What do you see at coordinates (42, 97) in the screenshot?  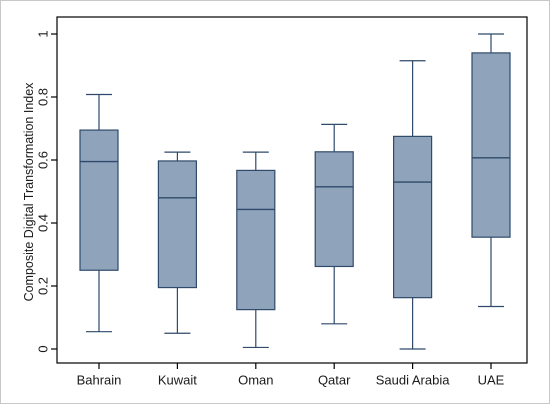 I see `y-tick-label: 0.8` at bounding box center [42, 97].